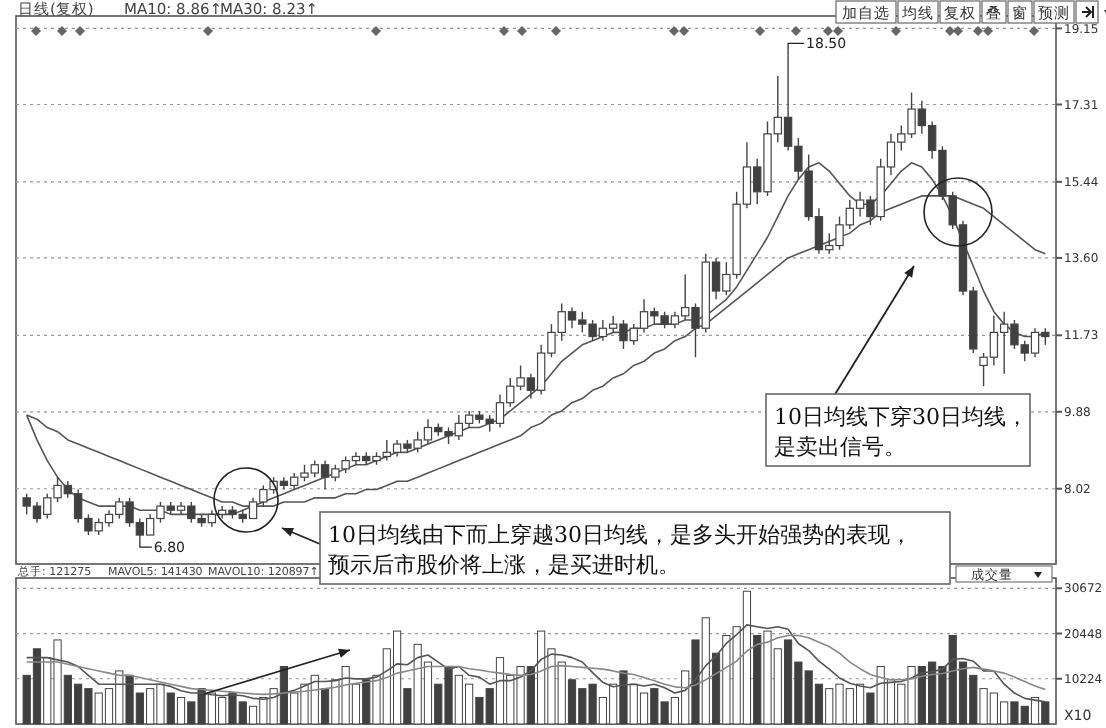 This screenshot has width=1106, height=728. Describe the element at coordinates (901, 432) in the screenshot. I see `annotation: 10日均线下穿30日均线，是卖出信号。` at that location.